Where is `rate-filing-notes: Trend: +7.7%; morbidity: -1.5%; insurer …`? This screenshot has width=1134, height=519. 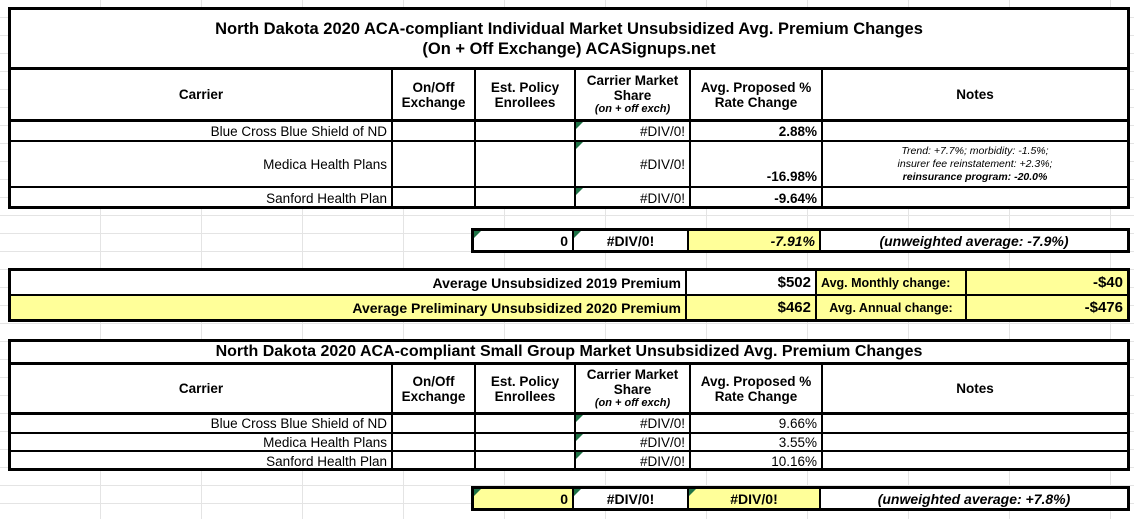 rate-filing-notes: Trend: +7.7%; morbidity: -1.5%; insurer … is located at coordinates (975, 164).